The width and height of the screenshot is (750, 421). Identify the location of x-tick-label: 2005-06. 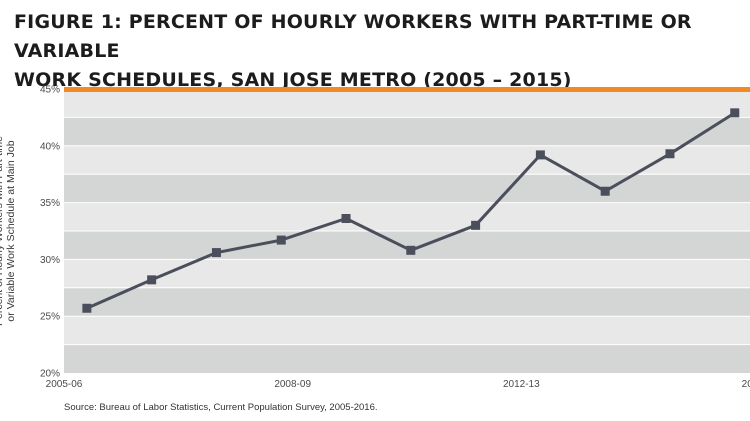
(64, 384).